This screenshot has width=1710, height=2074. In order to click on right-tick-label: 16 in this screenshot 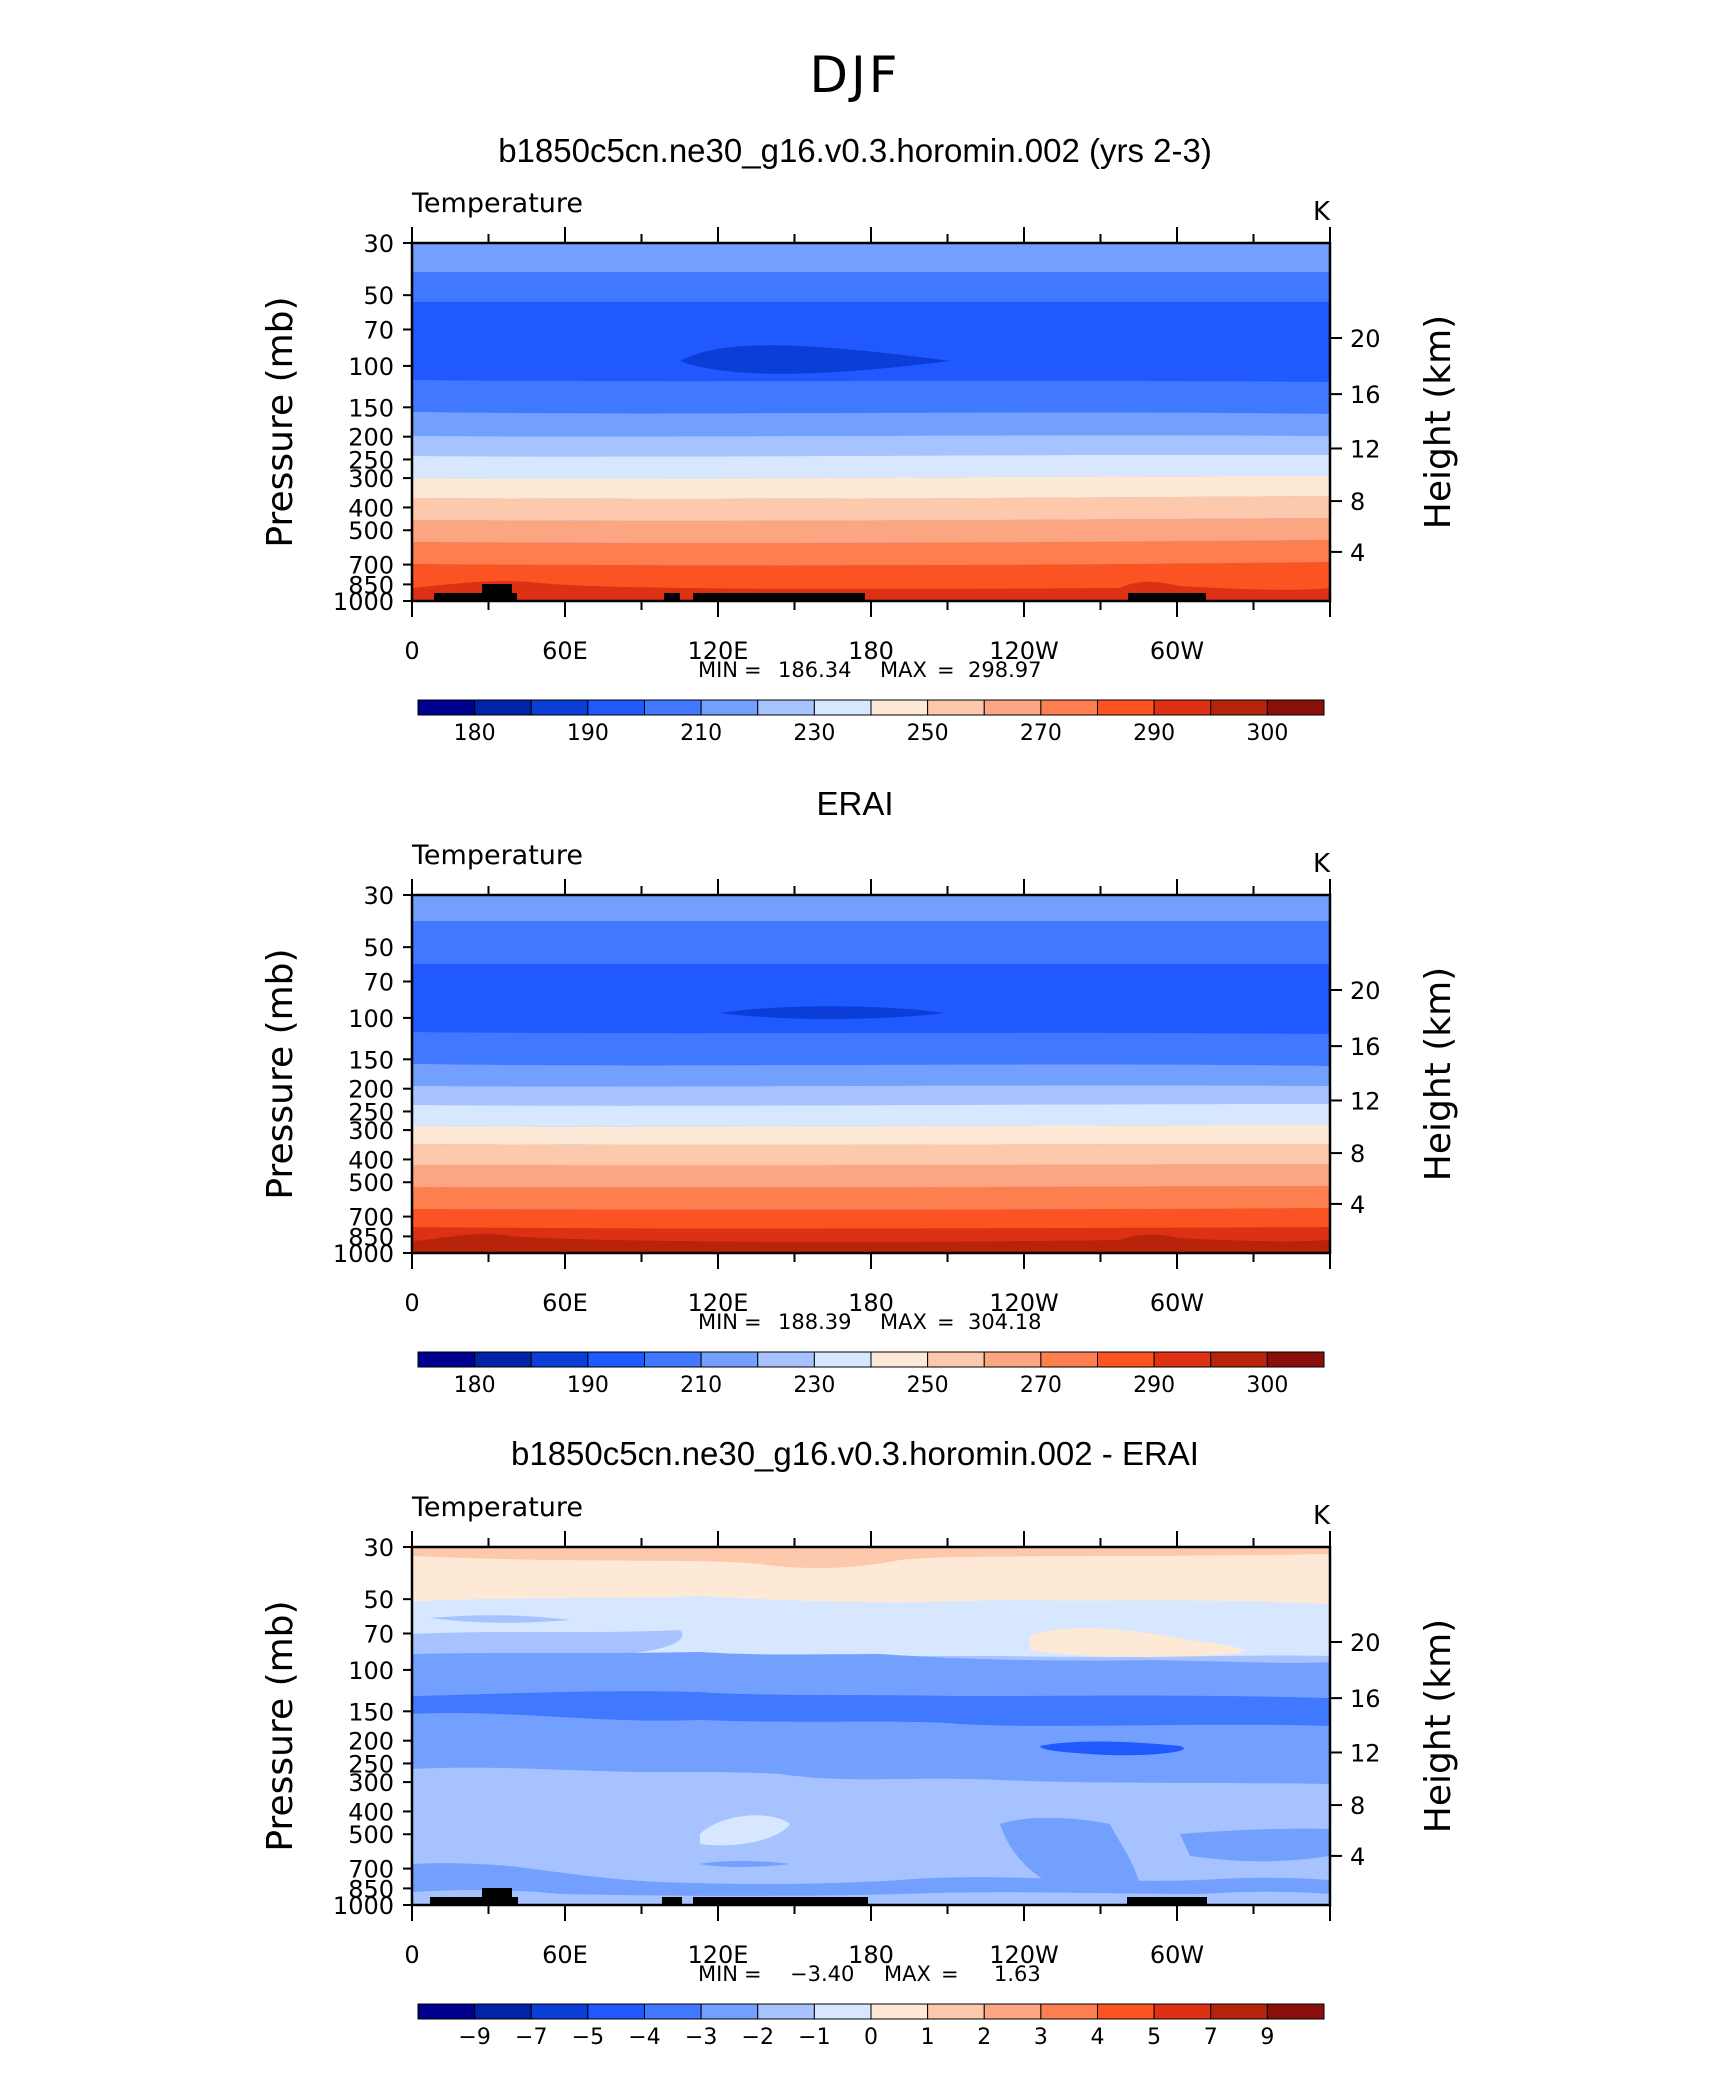, I will do `click(1365, 1699)`.